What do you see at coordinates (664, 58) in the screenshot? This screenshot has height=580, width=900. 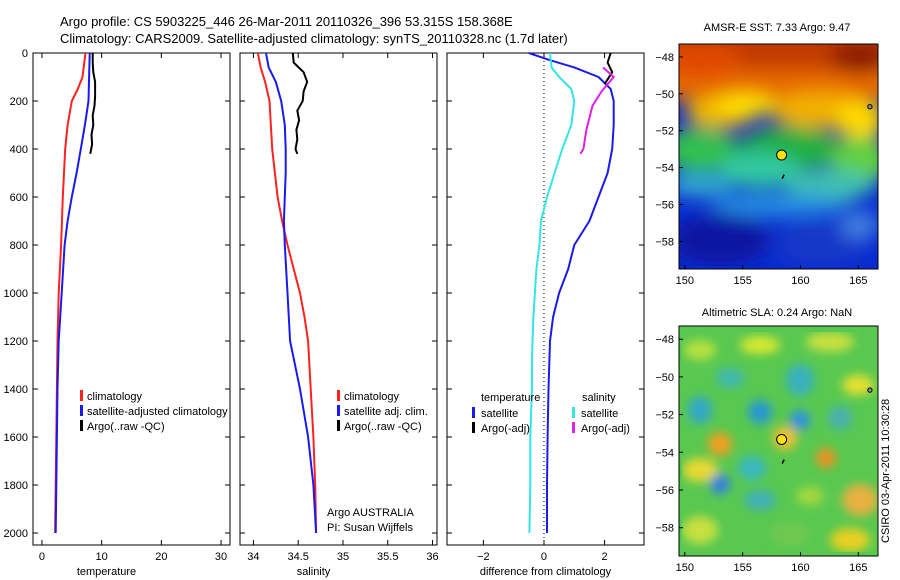 I see `sst-map-y-tick-label: −48` at bounding box center [664, 58].